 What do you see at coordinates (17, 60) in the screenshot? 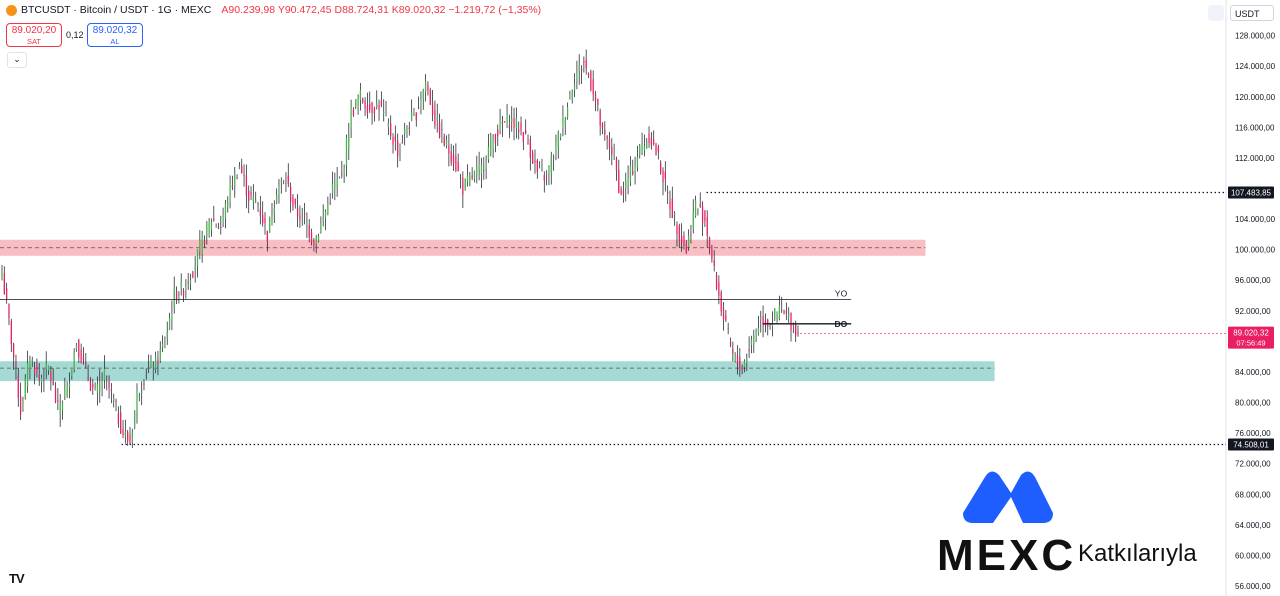
I see `chevron-down-icon: ⌄` at bounding box center [17, 60].